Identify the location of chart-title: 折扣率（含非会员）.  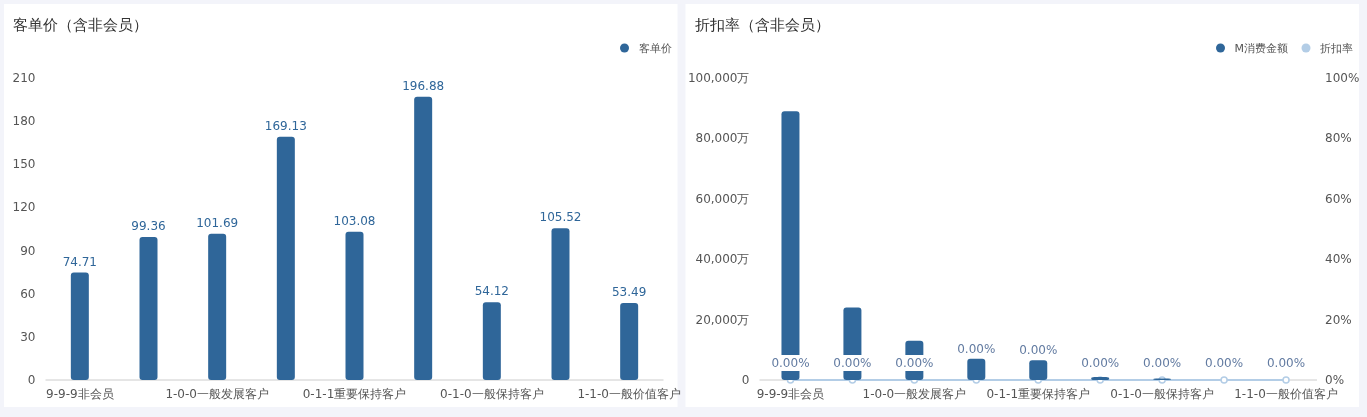
(762, 25).